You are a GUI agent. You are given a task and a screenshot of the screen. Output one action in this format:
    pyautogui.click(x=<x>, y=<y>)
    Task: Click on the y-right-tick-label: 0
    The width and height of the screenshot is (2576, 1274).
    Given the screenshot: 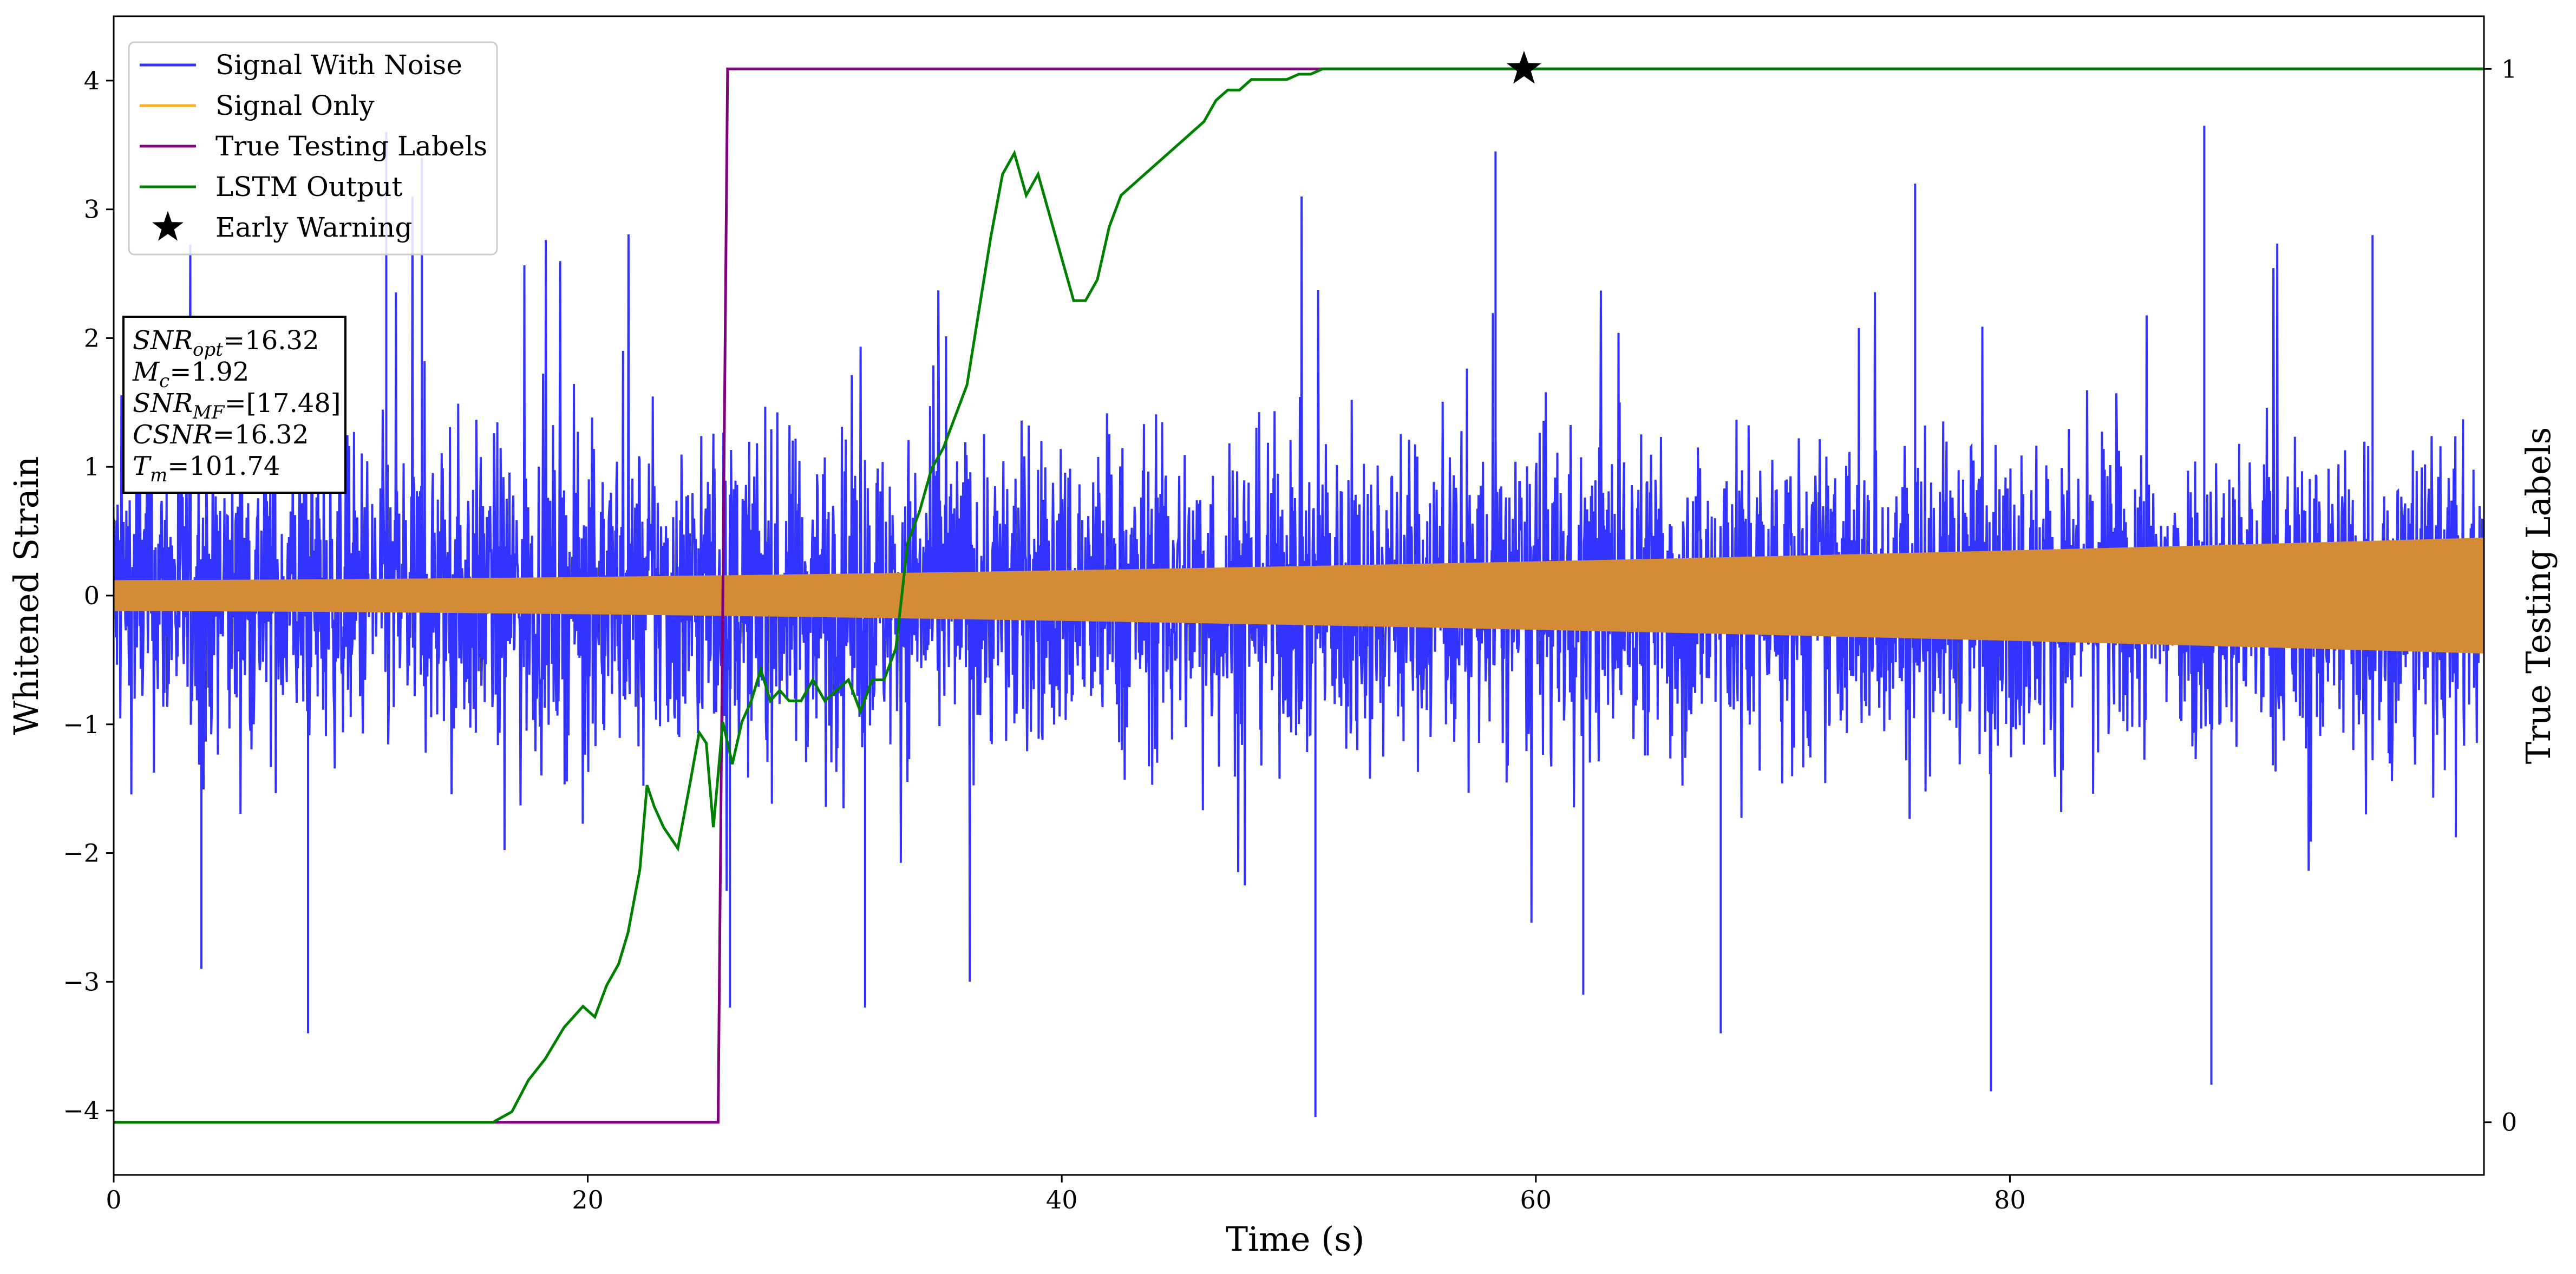 What is the action you would take?
    pyautogui.click(x=2509, y=1122)
    